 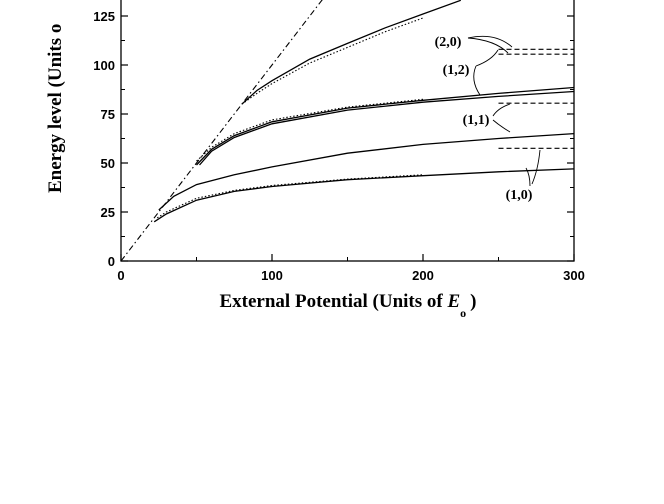 What do you see at coordinates (104, 16) in the screenshot?
I see `y-tick-label: 125` at bounding box center [104, 16].